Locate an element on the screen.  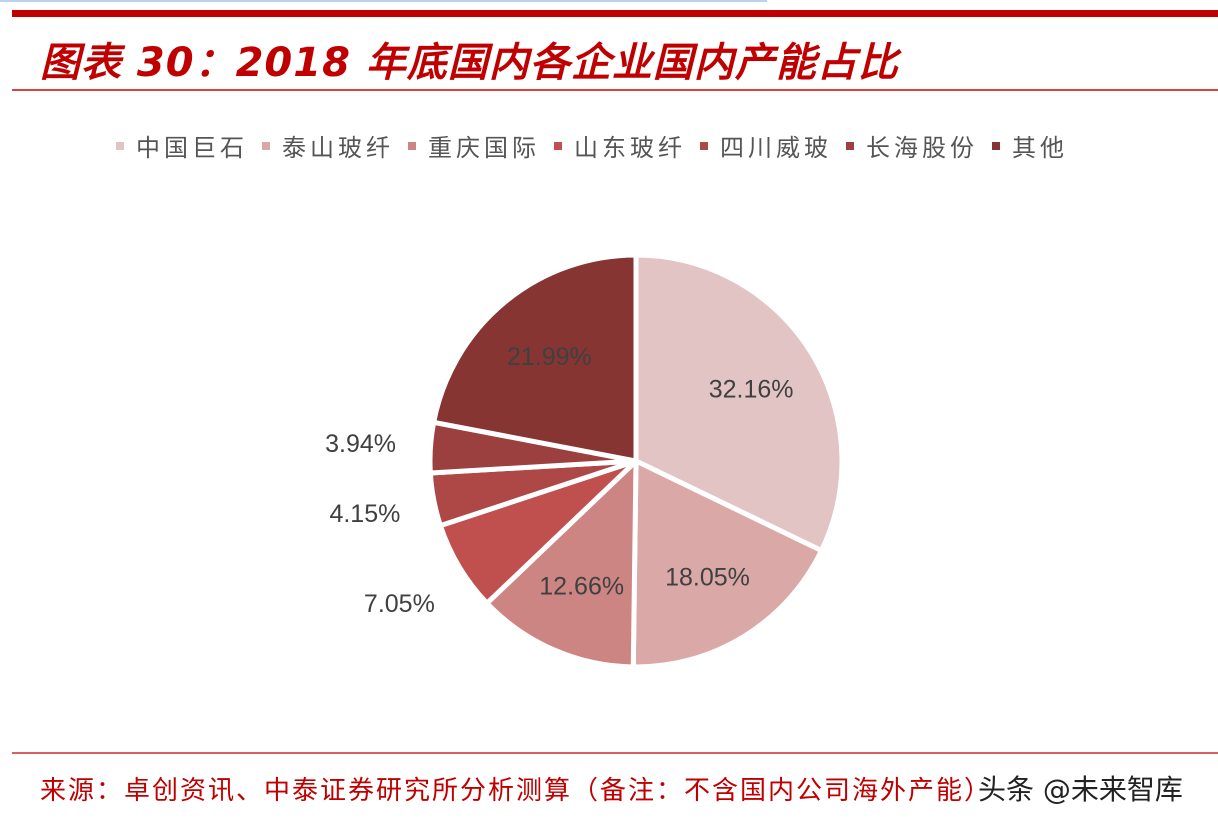
legend-label: 长海股份 is located at coordinates (922, 148).